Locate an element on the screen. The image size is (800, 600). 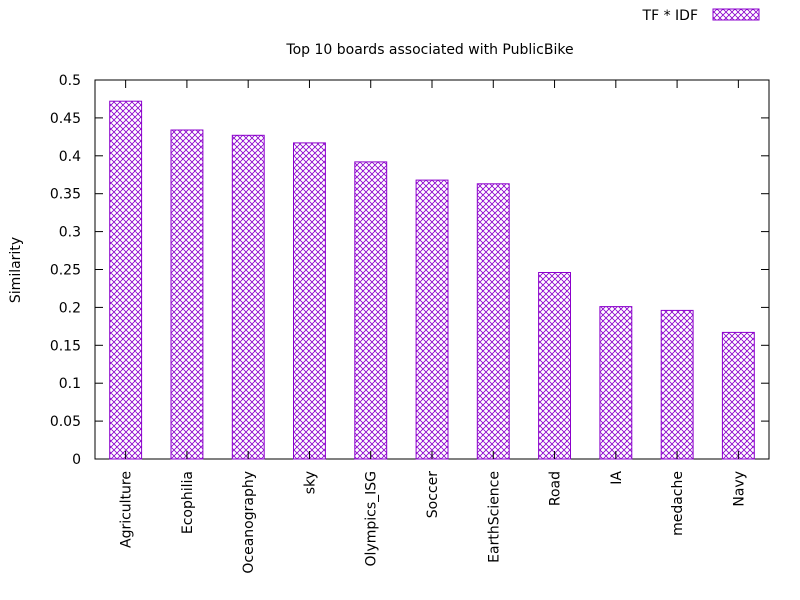
y-tick-label: 0.35 is located at coordinates (65, 195).